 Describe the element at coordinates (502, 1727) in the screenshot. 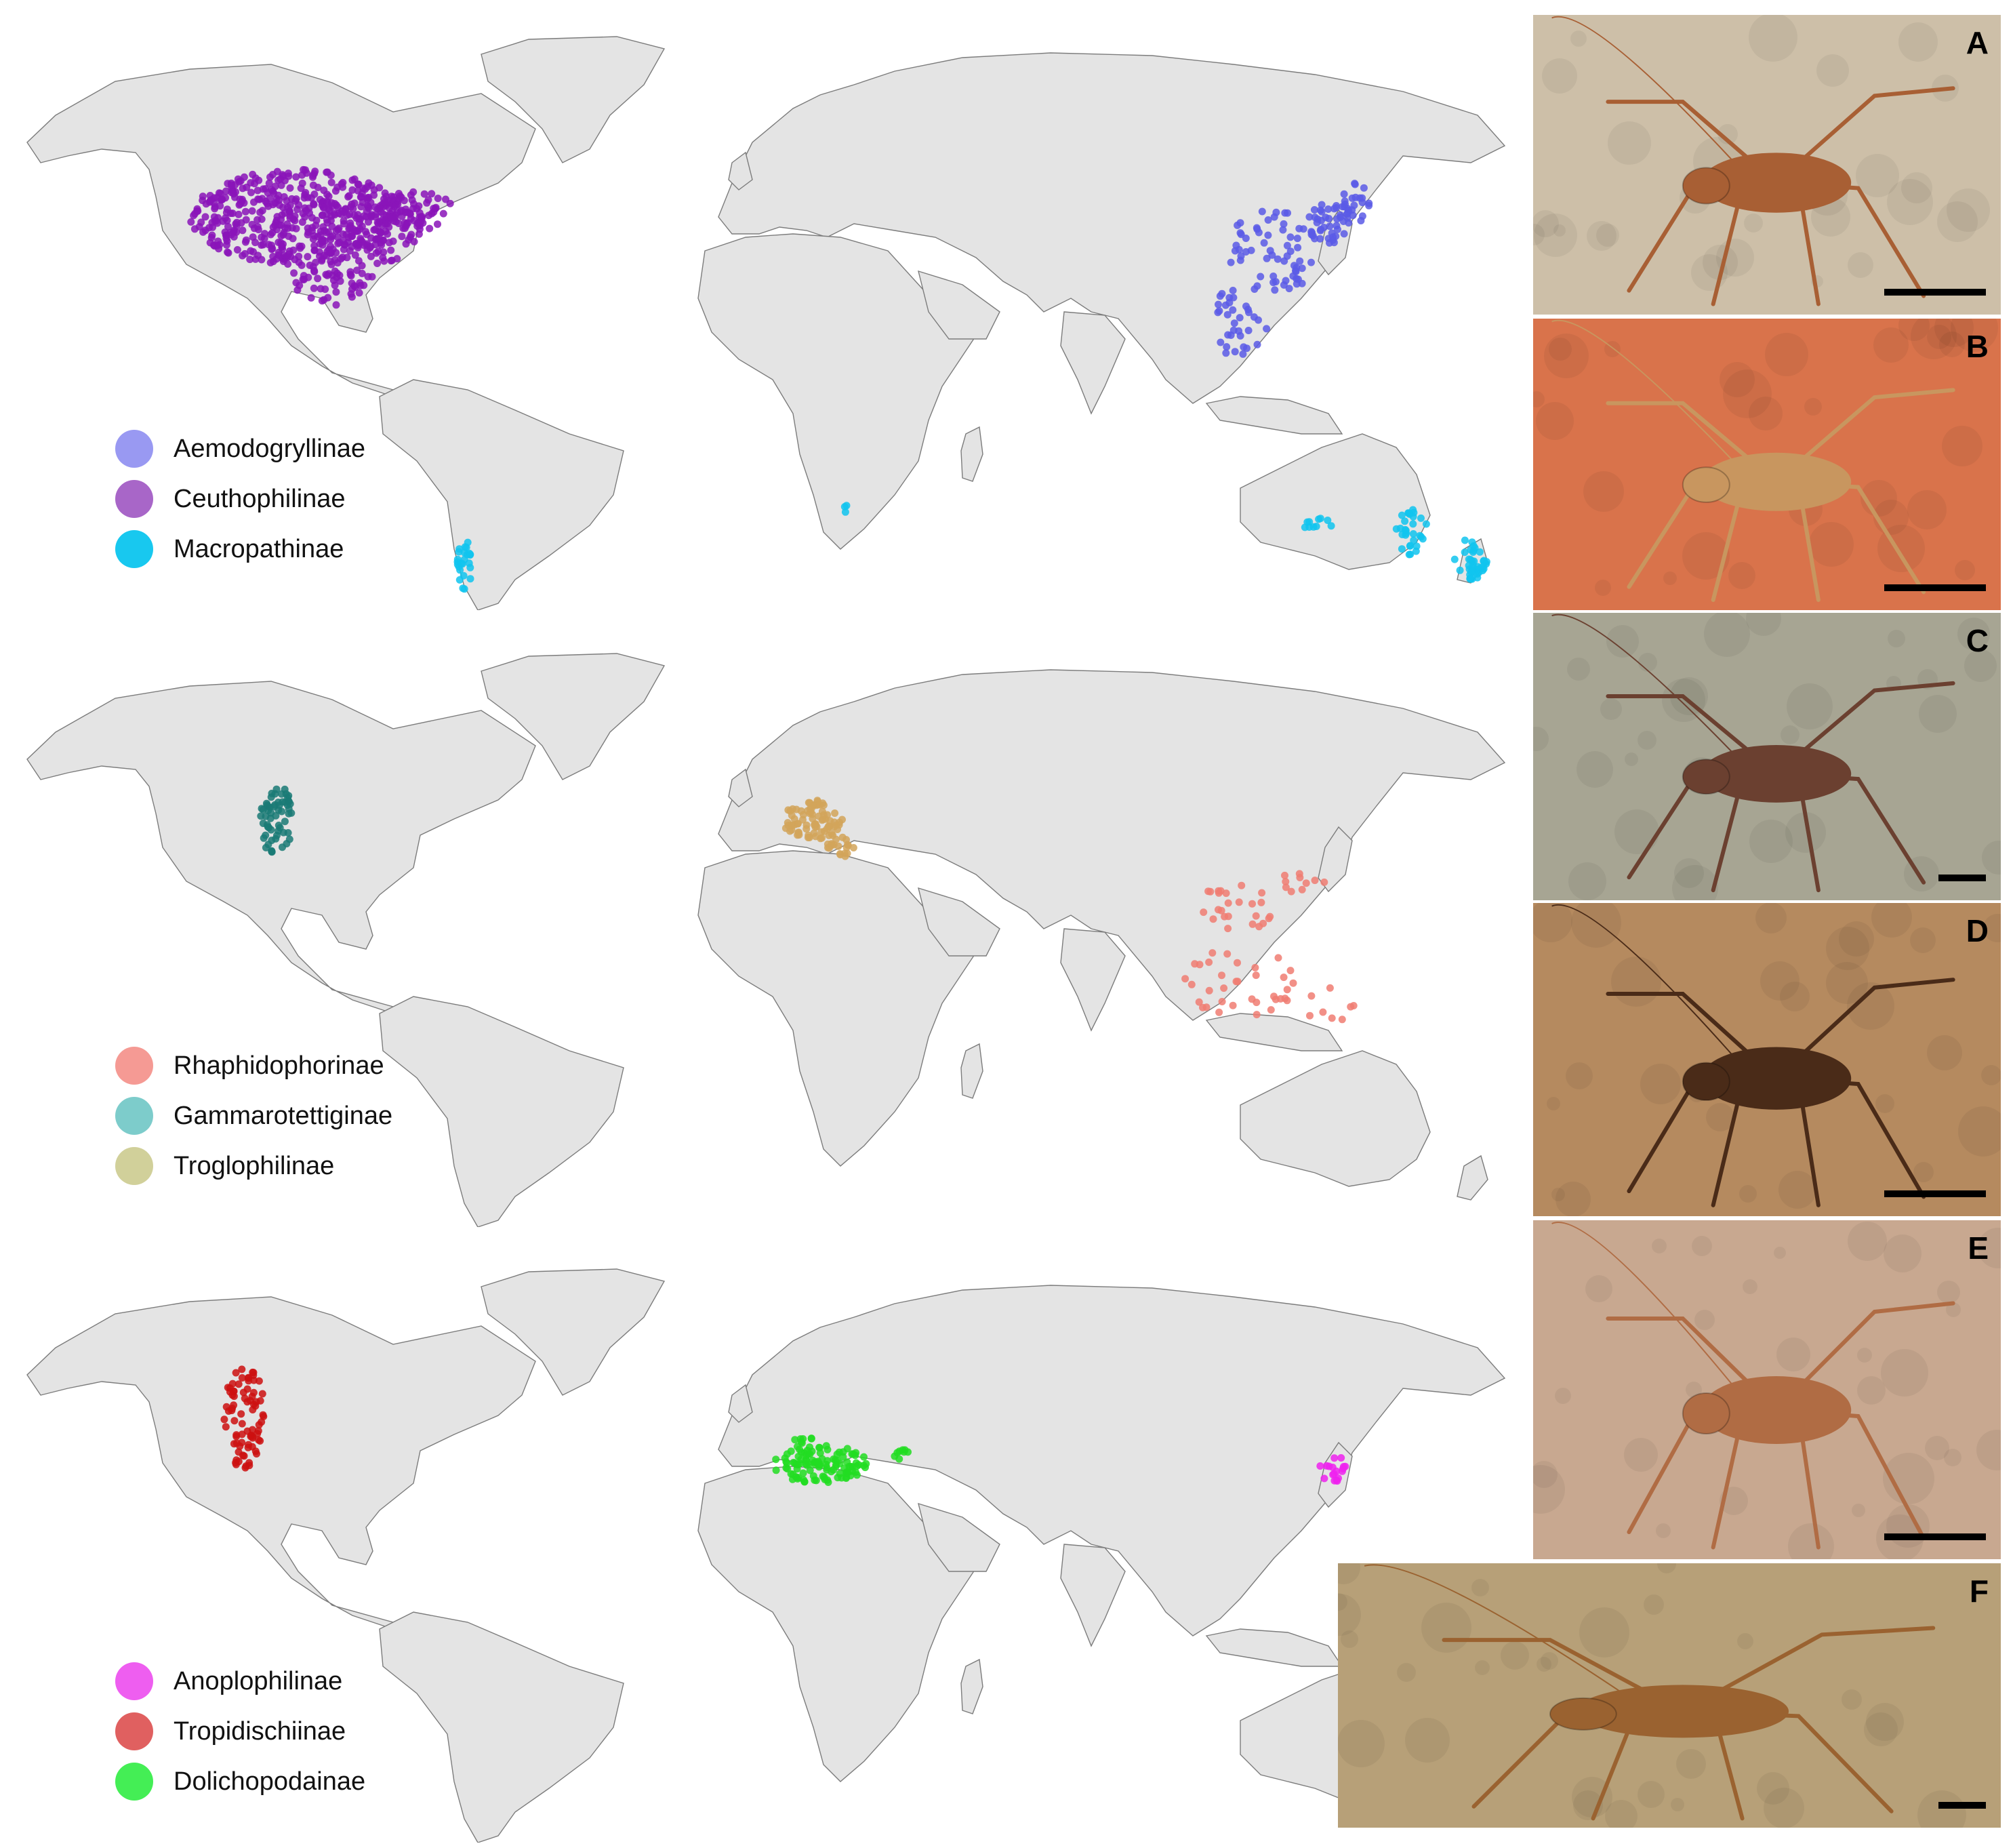

I see `landmass-south-america` at that location.